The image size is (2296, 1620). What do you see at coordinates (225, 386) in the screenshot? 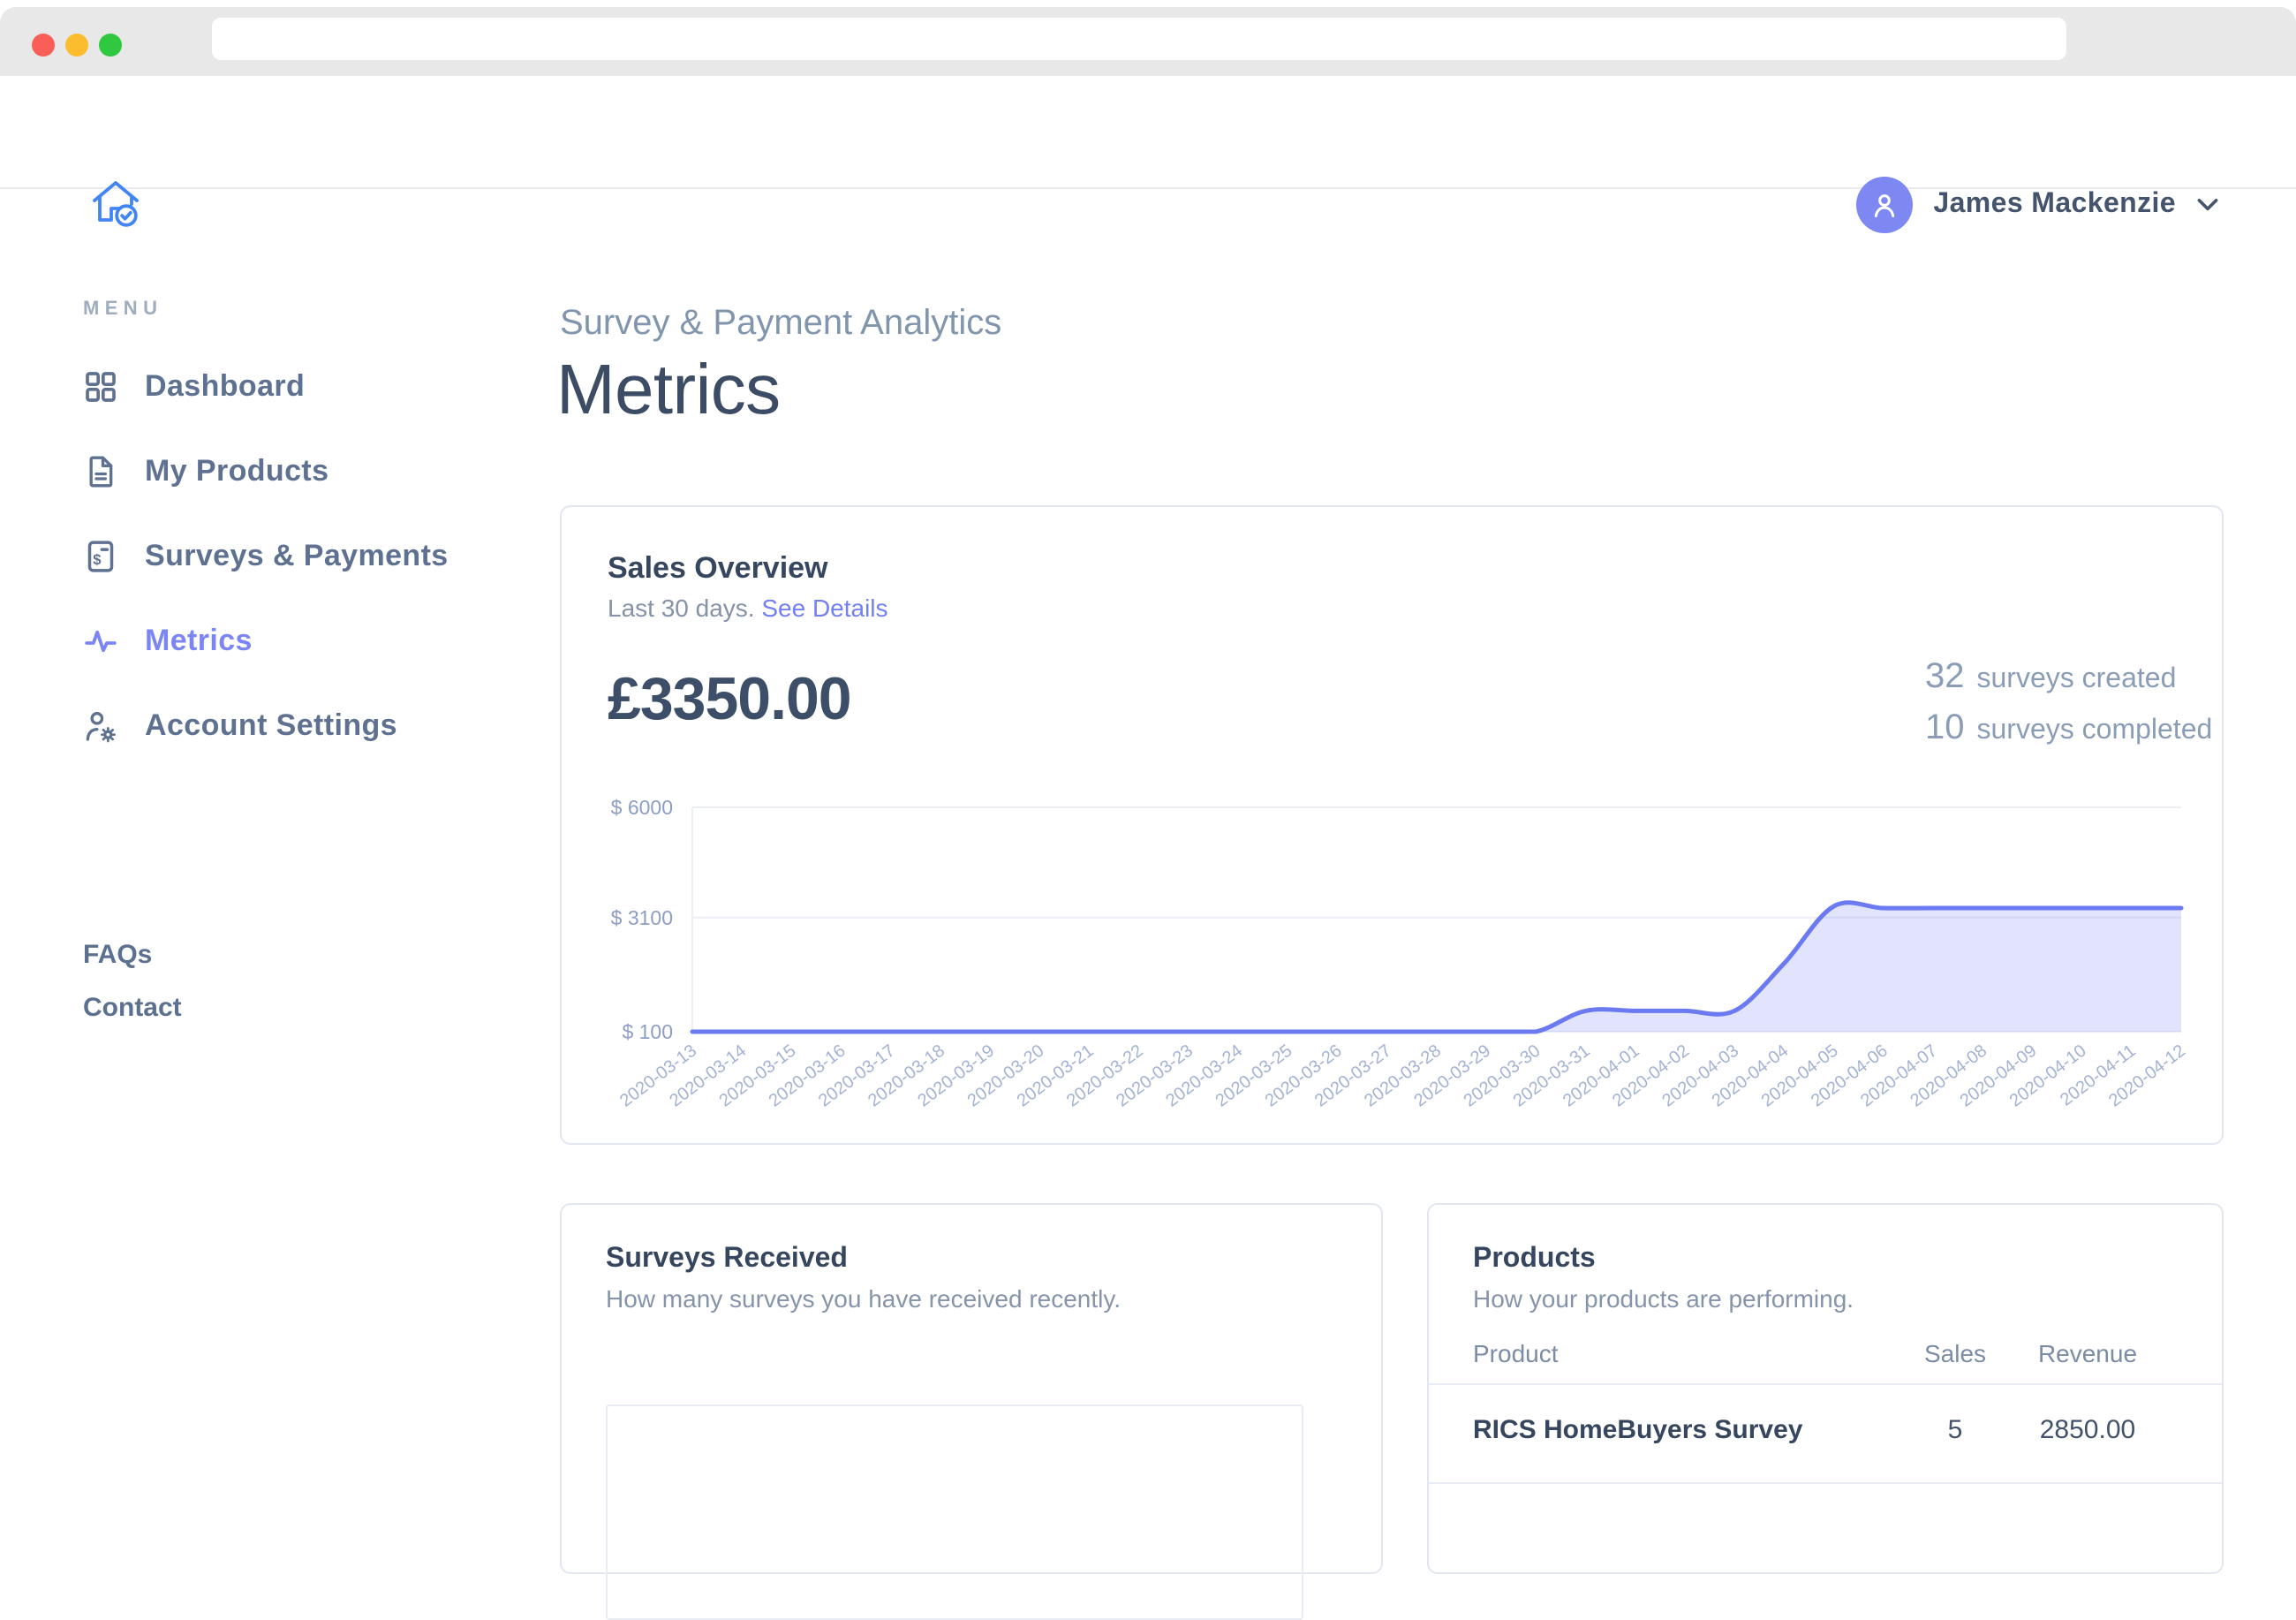
I see `sidebar-item-label: Dashboard` at bounding box center [225, 386].